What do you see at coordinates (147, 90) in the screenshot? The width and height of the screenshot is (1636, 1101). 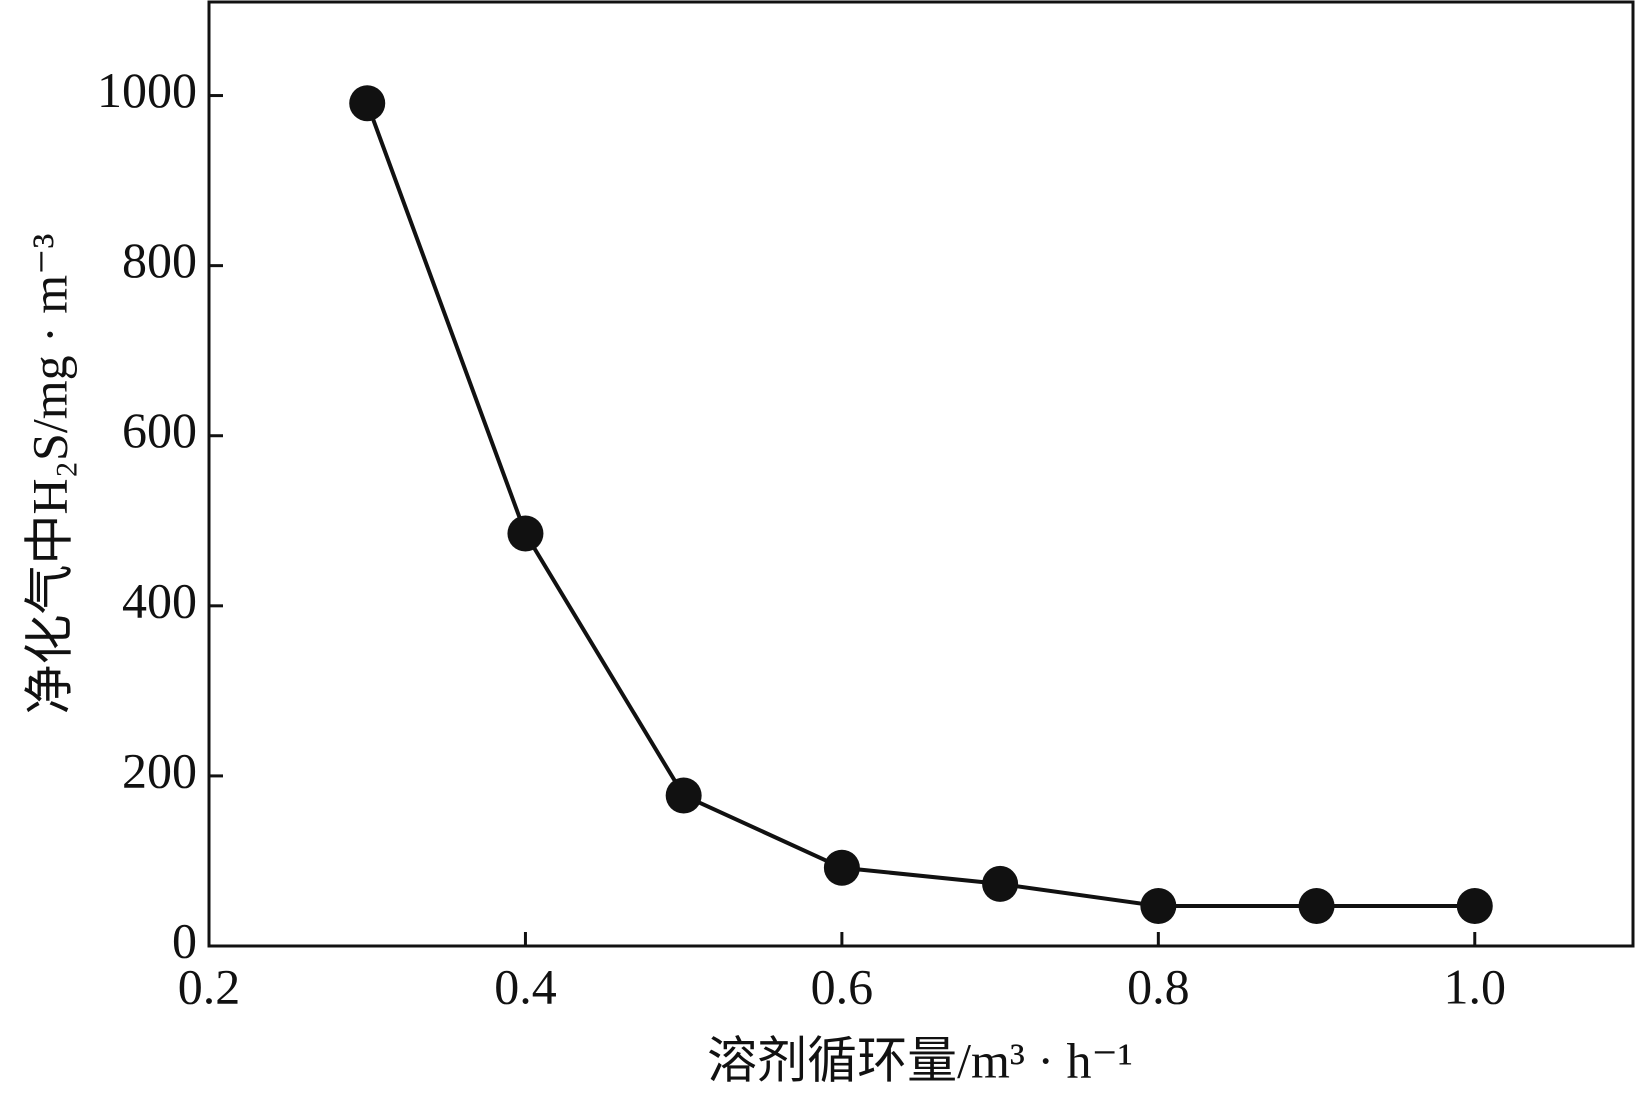 I see `y-tick-label: 1000` at bounding box center [147, 90].